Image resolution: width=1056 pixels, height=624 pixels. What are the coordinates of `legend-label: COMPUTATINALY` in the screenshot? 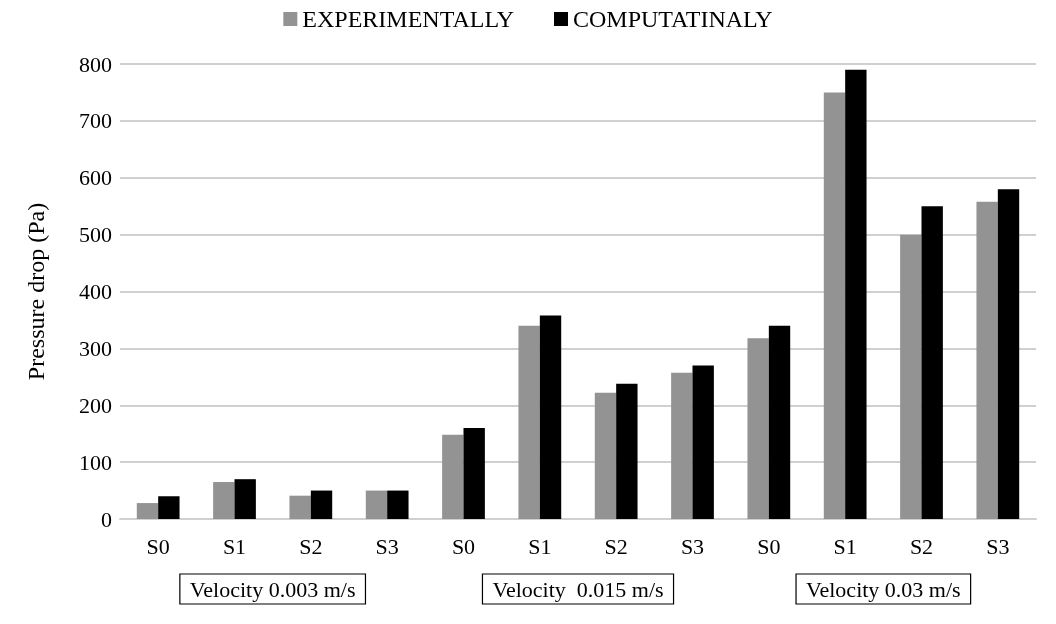 It's located at (672, 19).